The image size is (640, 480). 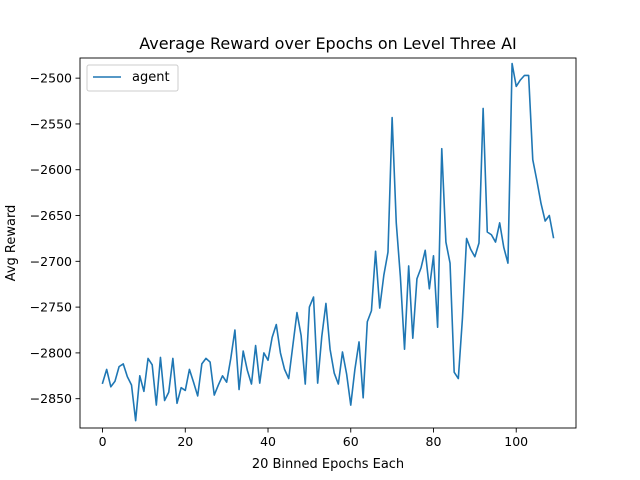 What do you see at coordinates (434, 441) in the screenshot?
I see `x-tick-label-4: 80` at bounding box center [434, 441].